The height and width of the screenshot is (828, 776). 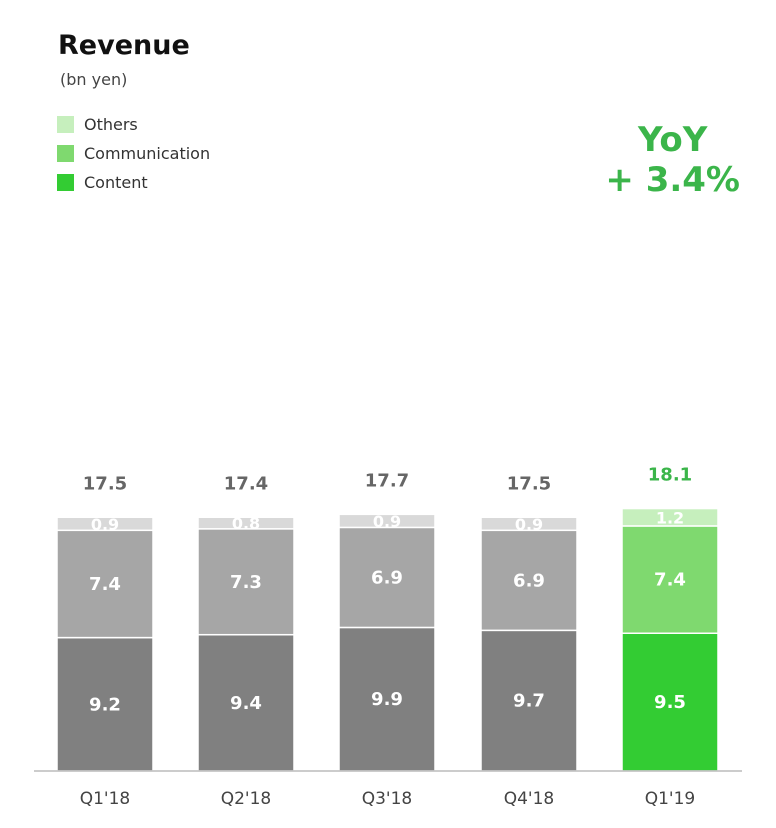 I want to click on data-label-others-1: 0.8, so click(x=246, y=523).